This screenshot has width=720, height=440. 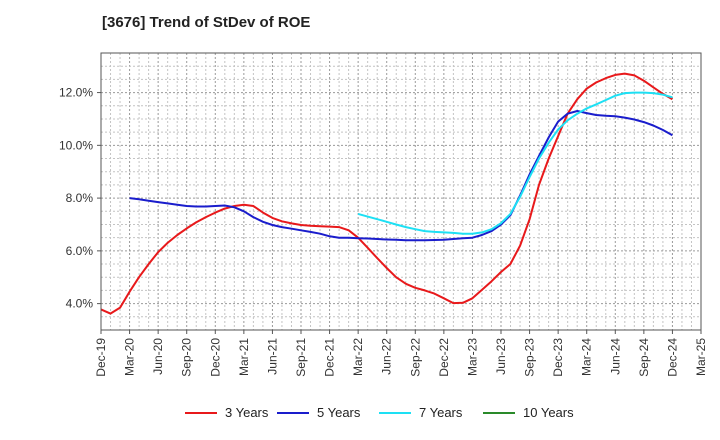 What do you see at coordinates (272, 356) in the screenshot?
I see `x-tick-label: Jun-21` at bounding box center [272, 356].